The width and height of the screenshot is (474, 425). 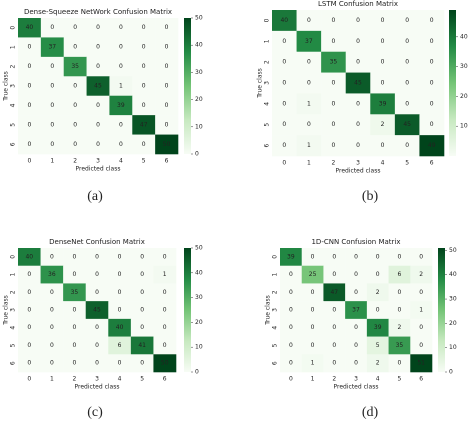 I want to click on cell-label: 50, so click(x=167, y=144).